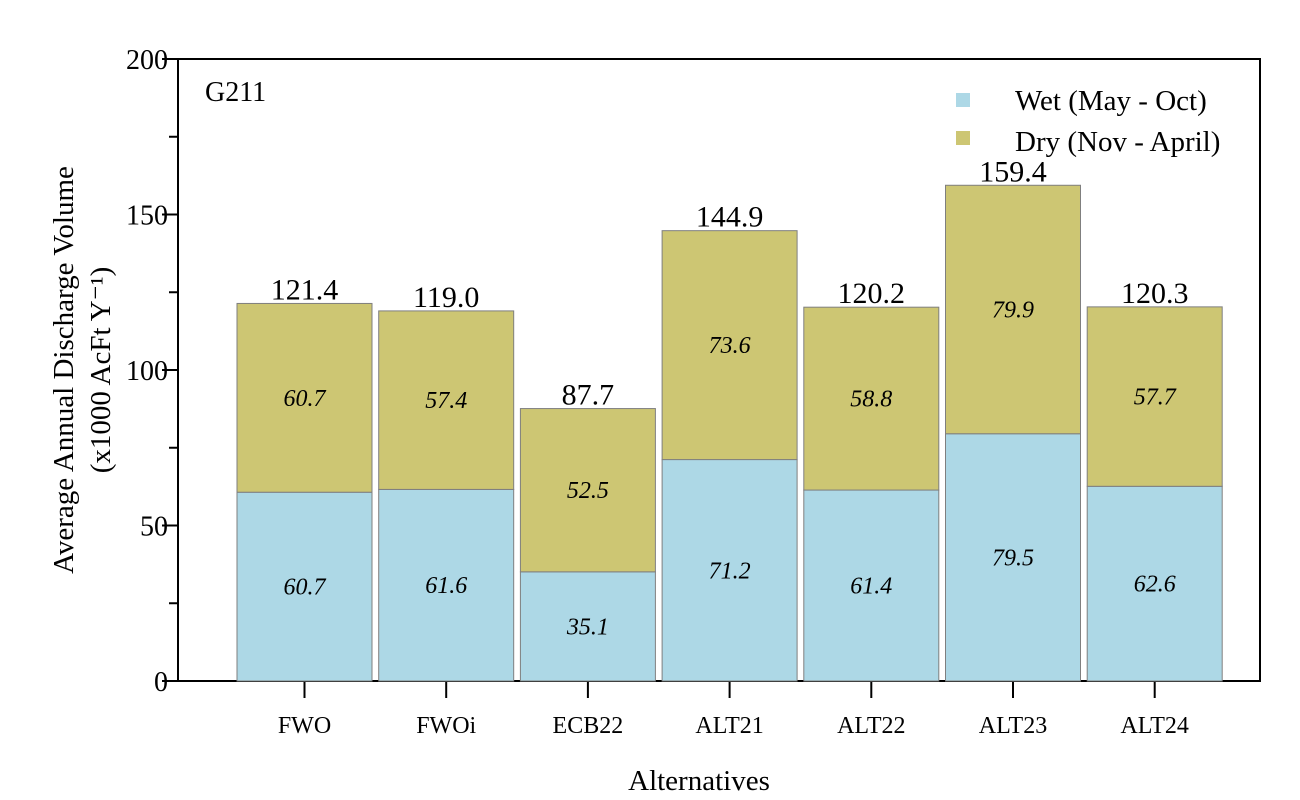 The width and height of the screenshot is (1300, 800). I want to click on x-axis: FWO FWOi ECB22 ALT21 ALT22 ALT23 ALT24, so click(733, 710).